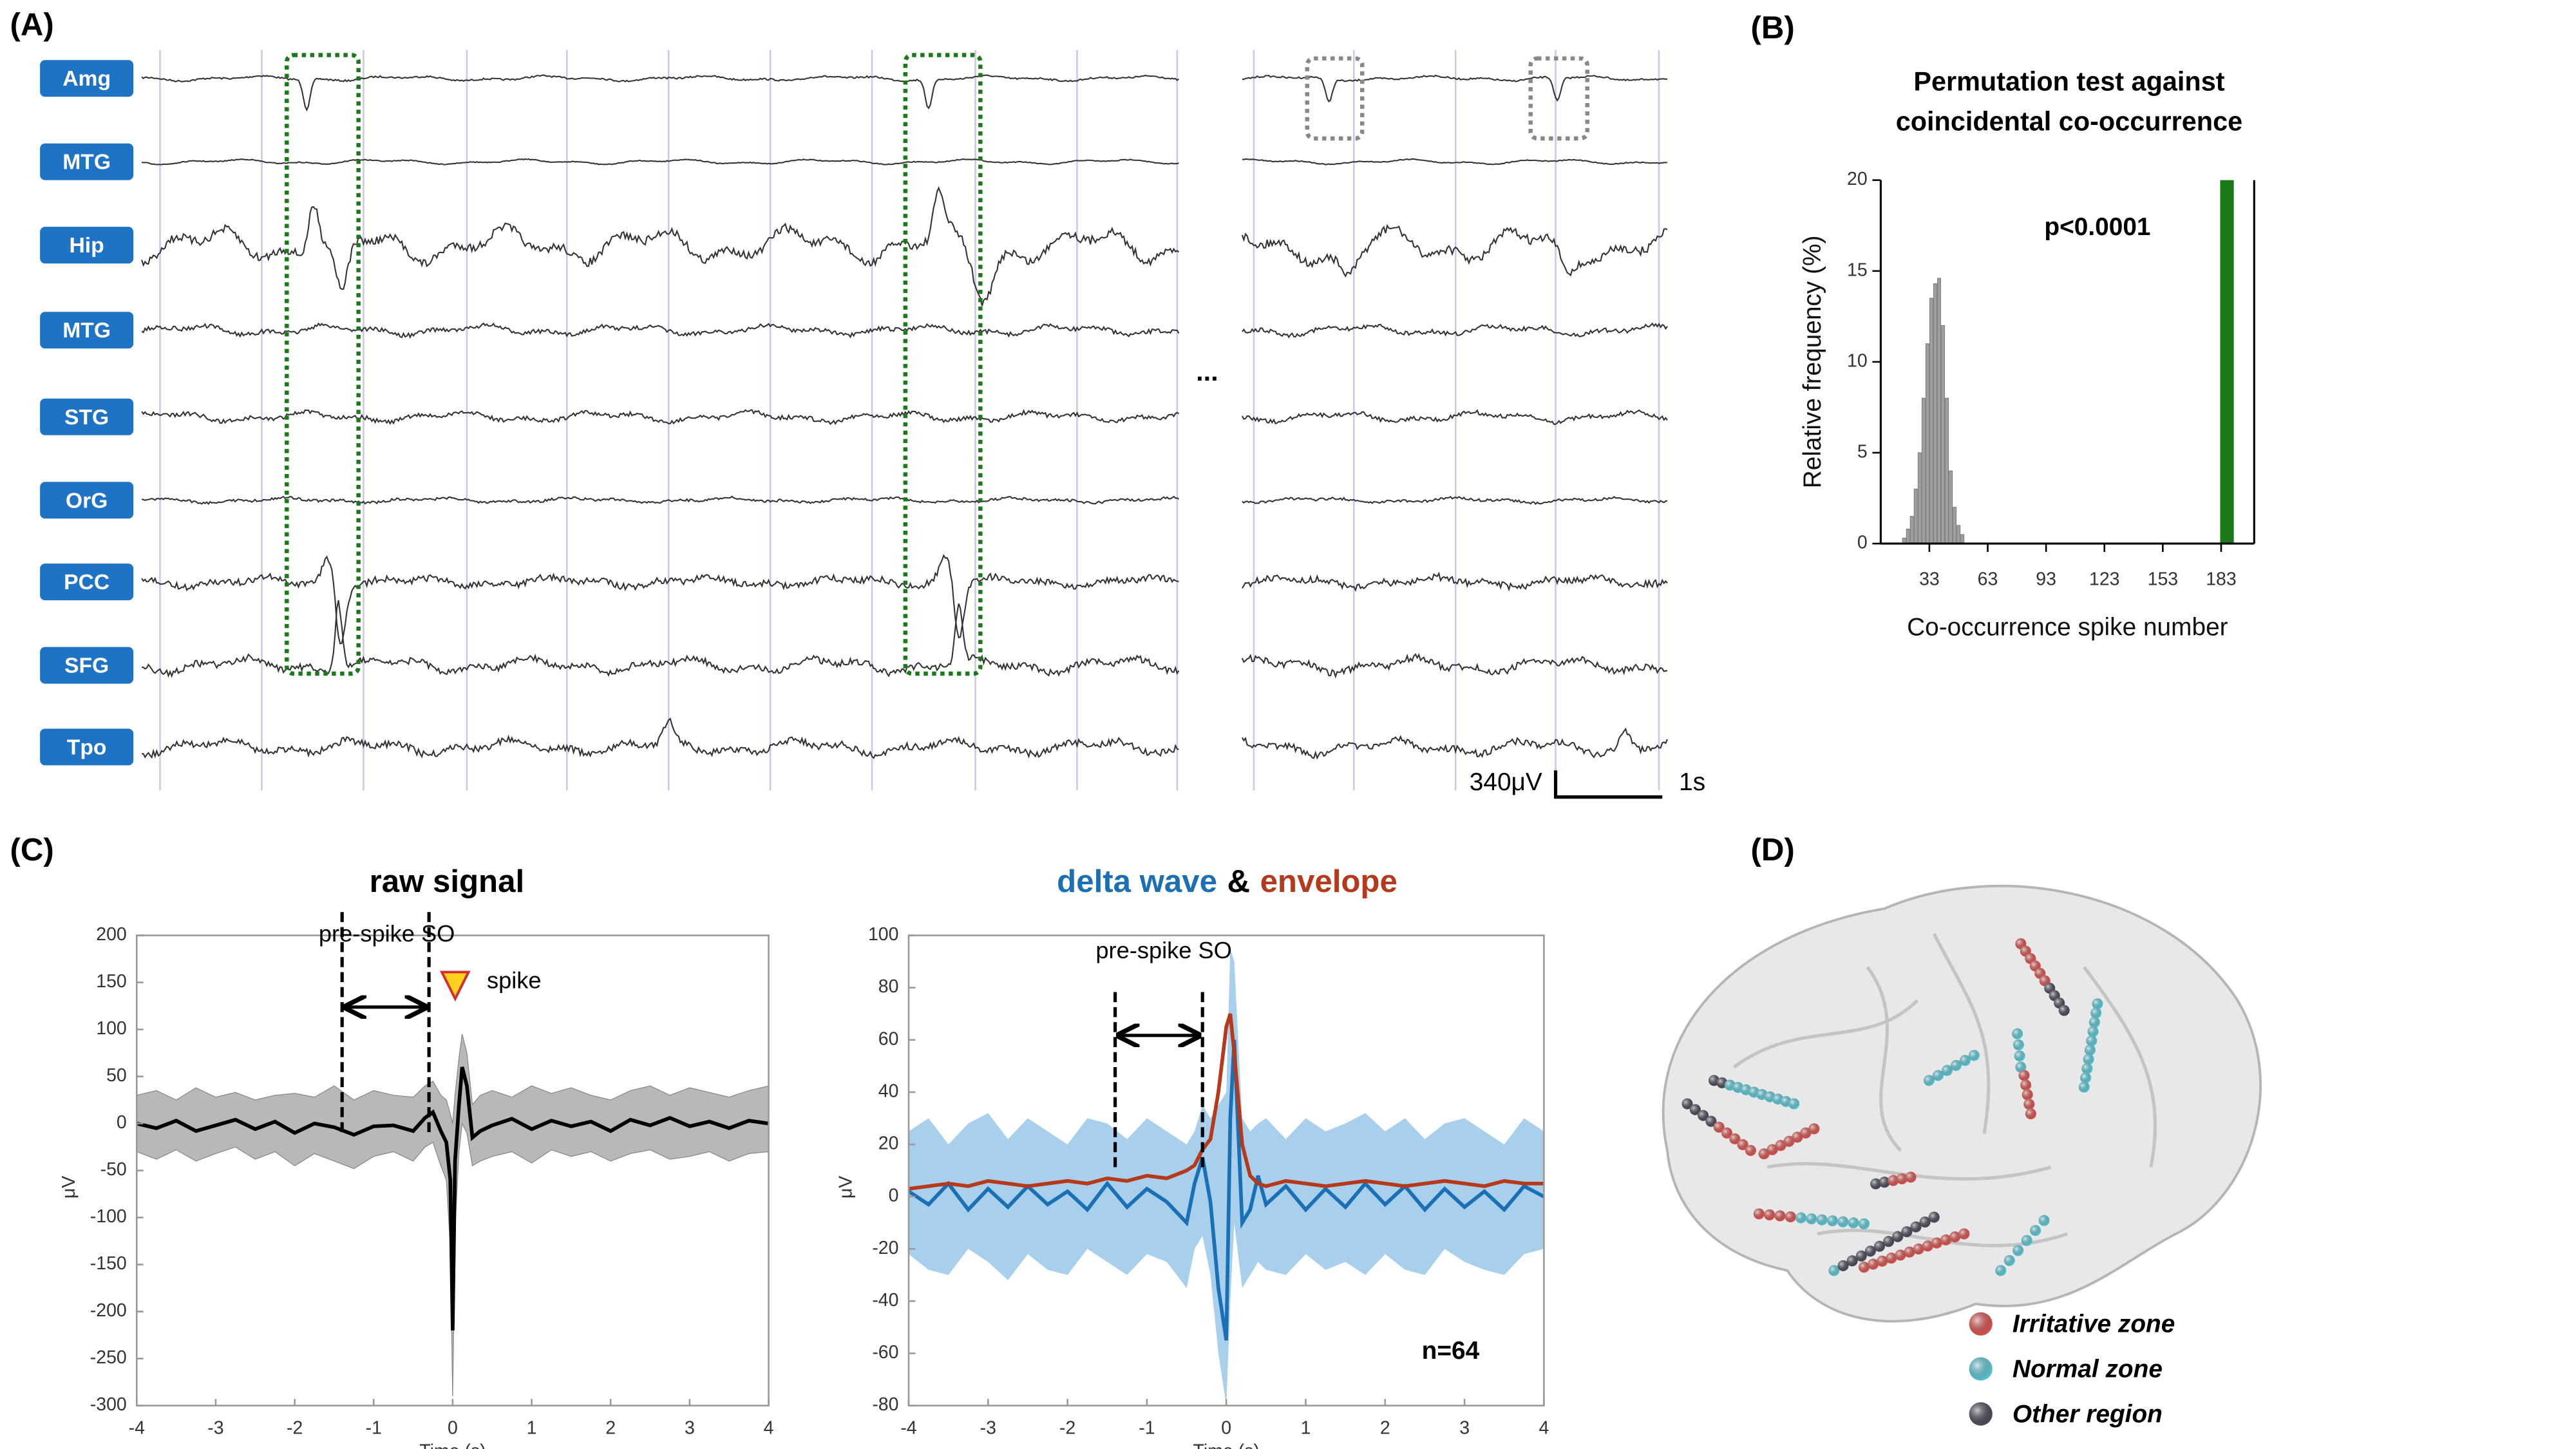  I want to click on x-tick-label: 4, so click(769, 1428).